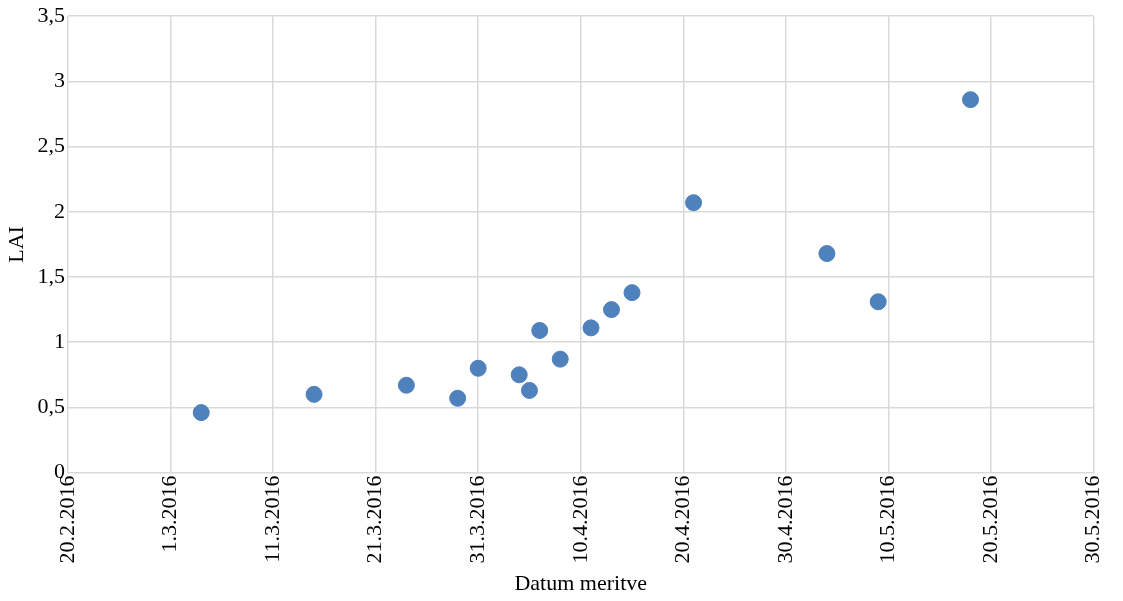 The height and width of the screenshot is (601, 1123). I want to click on y-tick-label: 2, so click(59, 210).